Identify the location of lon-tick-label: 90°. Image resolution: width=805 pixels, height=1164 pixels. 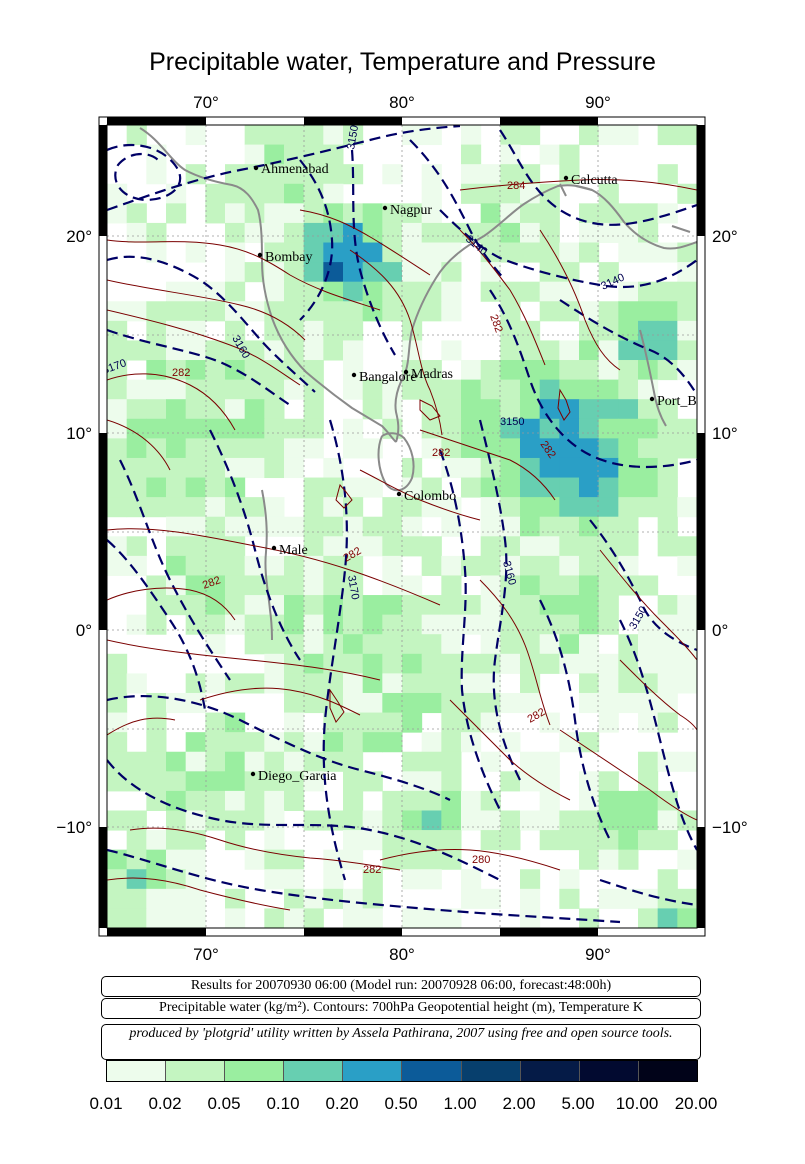
(598, 102).